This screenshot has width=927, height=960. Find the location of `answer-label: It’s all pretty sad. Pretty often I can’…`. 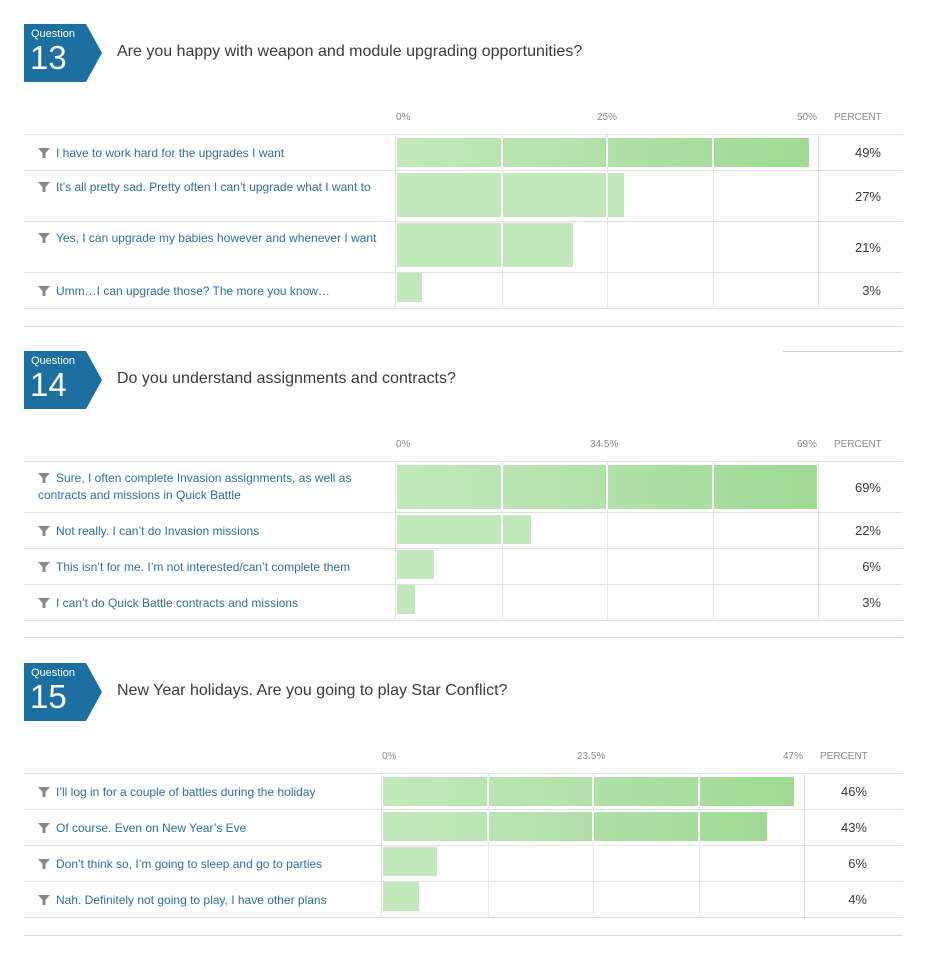

answer-label: It’s all pretty sad. Pretty often I can’… is located at coordinates (210, 187).